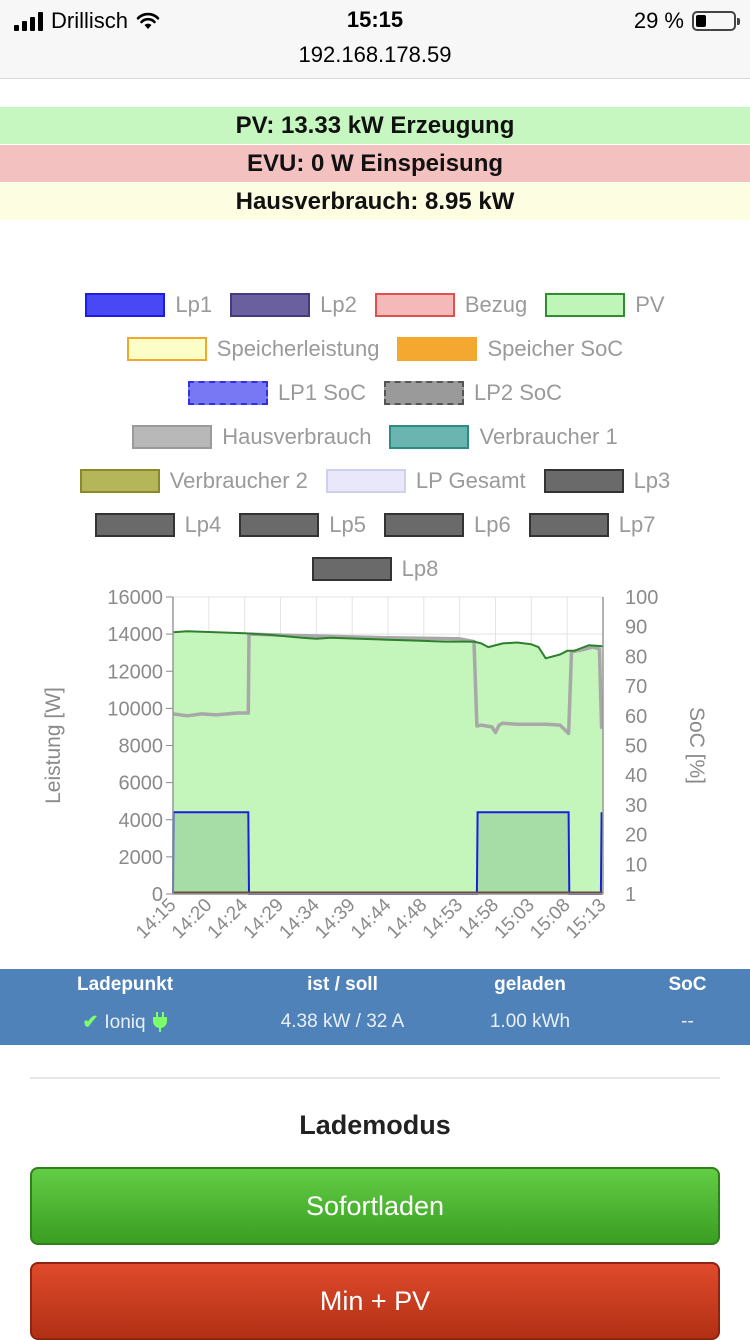 This screenshot has height=1340, width=750. What do you see at coordinates (636, 687) in the screenshot?
I see `y2-tick-label: 70` at bounding box center [636, 687].